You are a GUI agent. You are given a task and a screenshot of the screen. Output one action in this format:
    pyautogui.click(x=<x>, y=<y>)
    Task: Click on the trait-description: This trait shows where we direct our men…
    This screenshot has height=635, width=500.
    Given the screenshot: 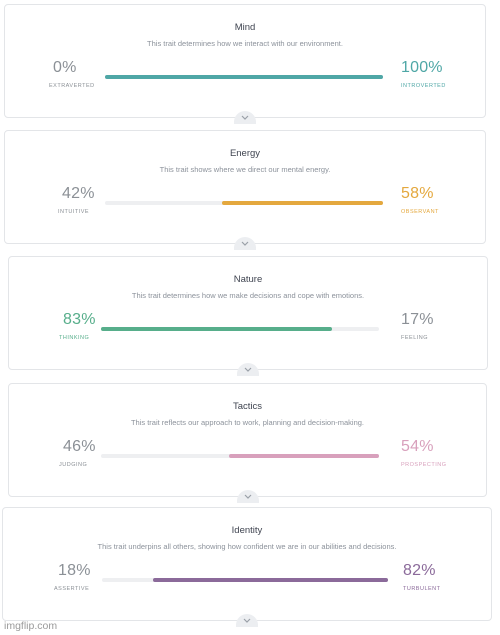 What is the action you would take?
    pyautogui.click(x=245, y=169)
    